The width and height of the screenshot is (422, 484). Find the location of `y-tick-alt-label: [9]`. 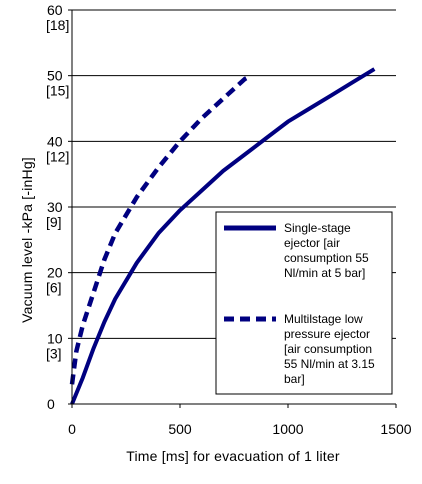

y-tick-alt-label: [9] is located at coordinates (54, 222).